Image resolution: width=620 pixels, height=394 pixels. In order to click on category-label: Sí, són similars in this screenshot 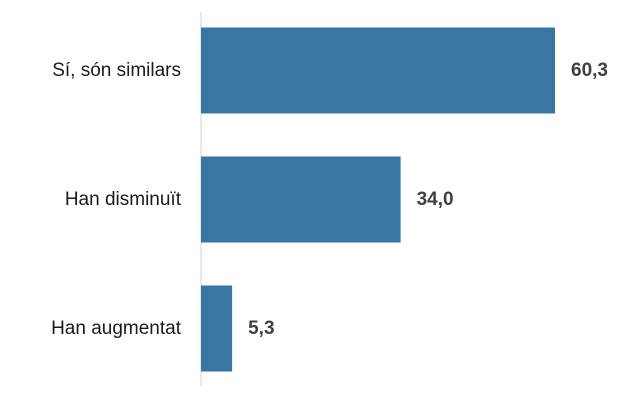, I will do `click(116, 70)`.